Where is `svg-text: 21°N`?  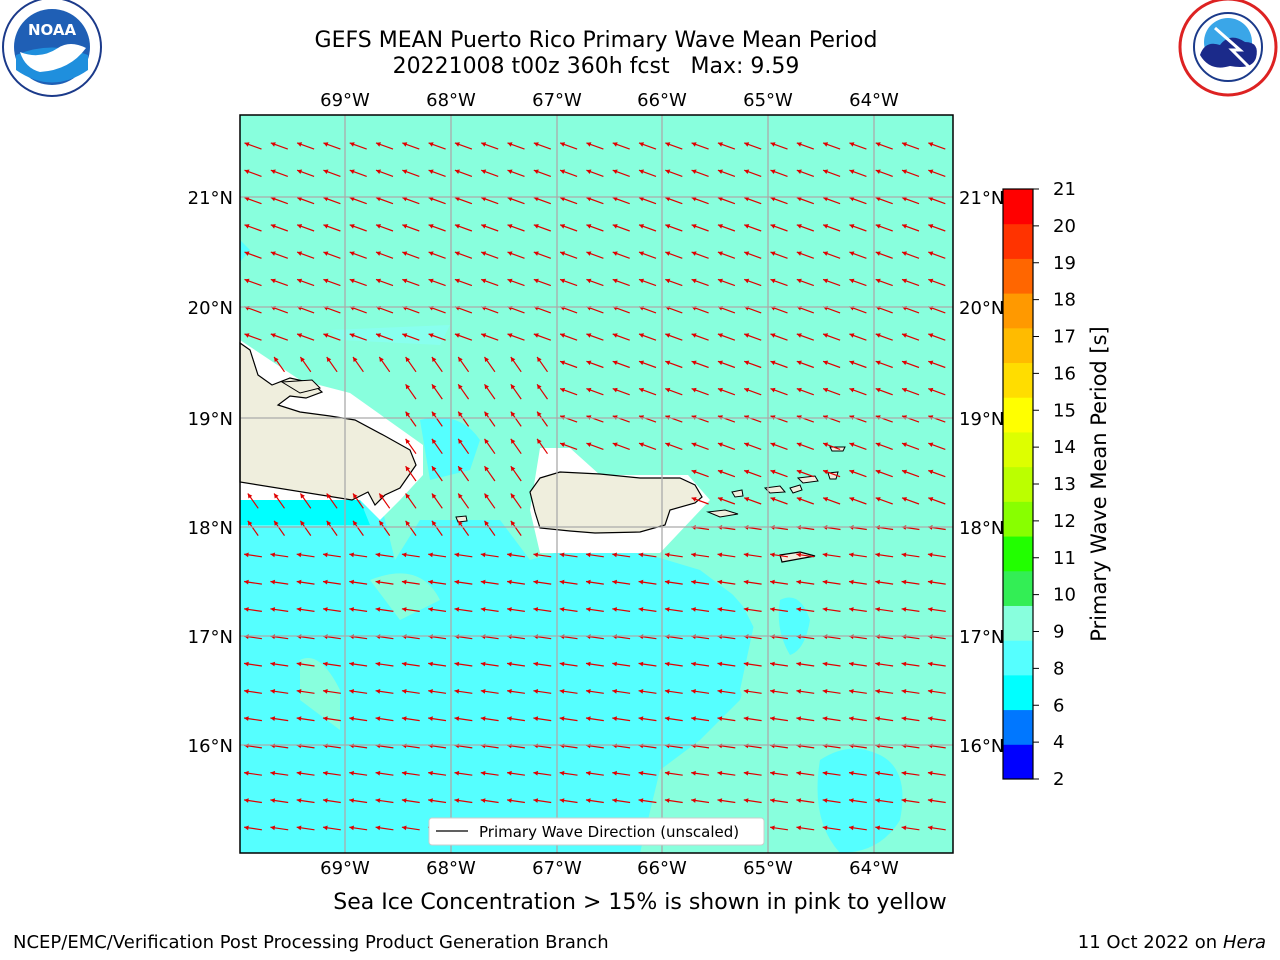
svg-text: 21°N is located at coordinates (210, 198).